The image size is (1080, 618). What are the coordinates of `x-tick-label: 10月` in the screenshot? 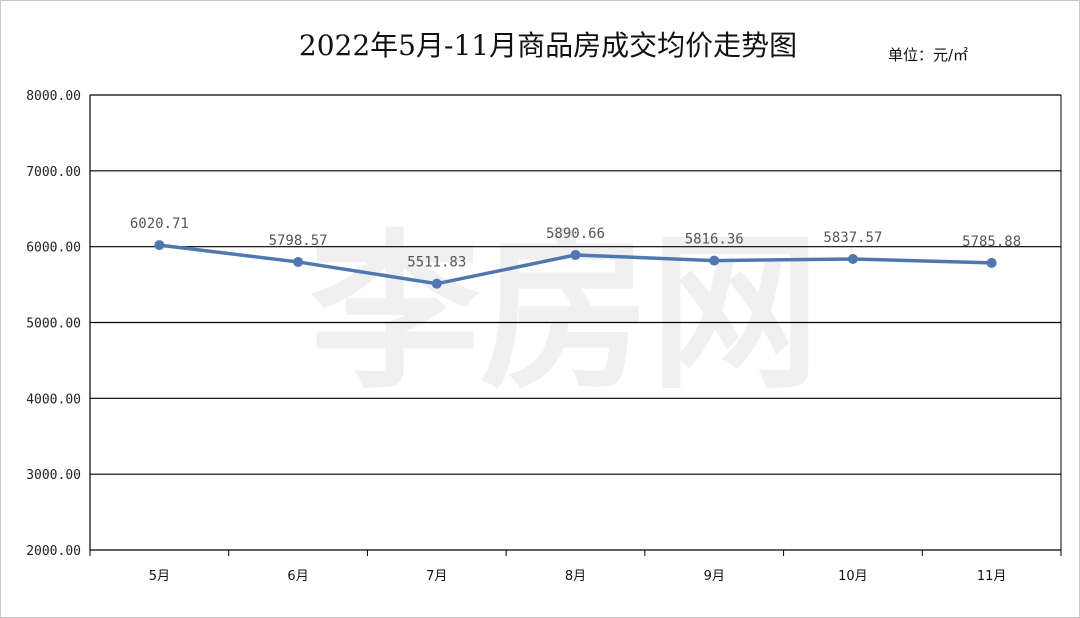 It's located at (853, 576).